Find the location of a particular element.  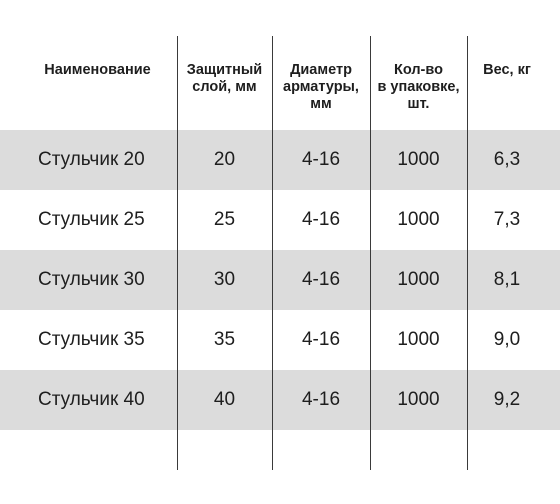

table-row: Стульчик 30 30 4-16 1000 8,1 is located at coordinates (280, 280).